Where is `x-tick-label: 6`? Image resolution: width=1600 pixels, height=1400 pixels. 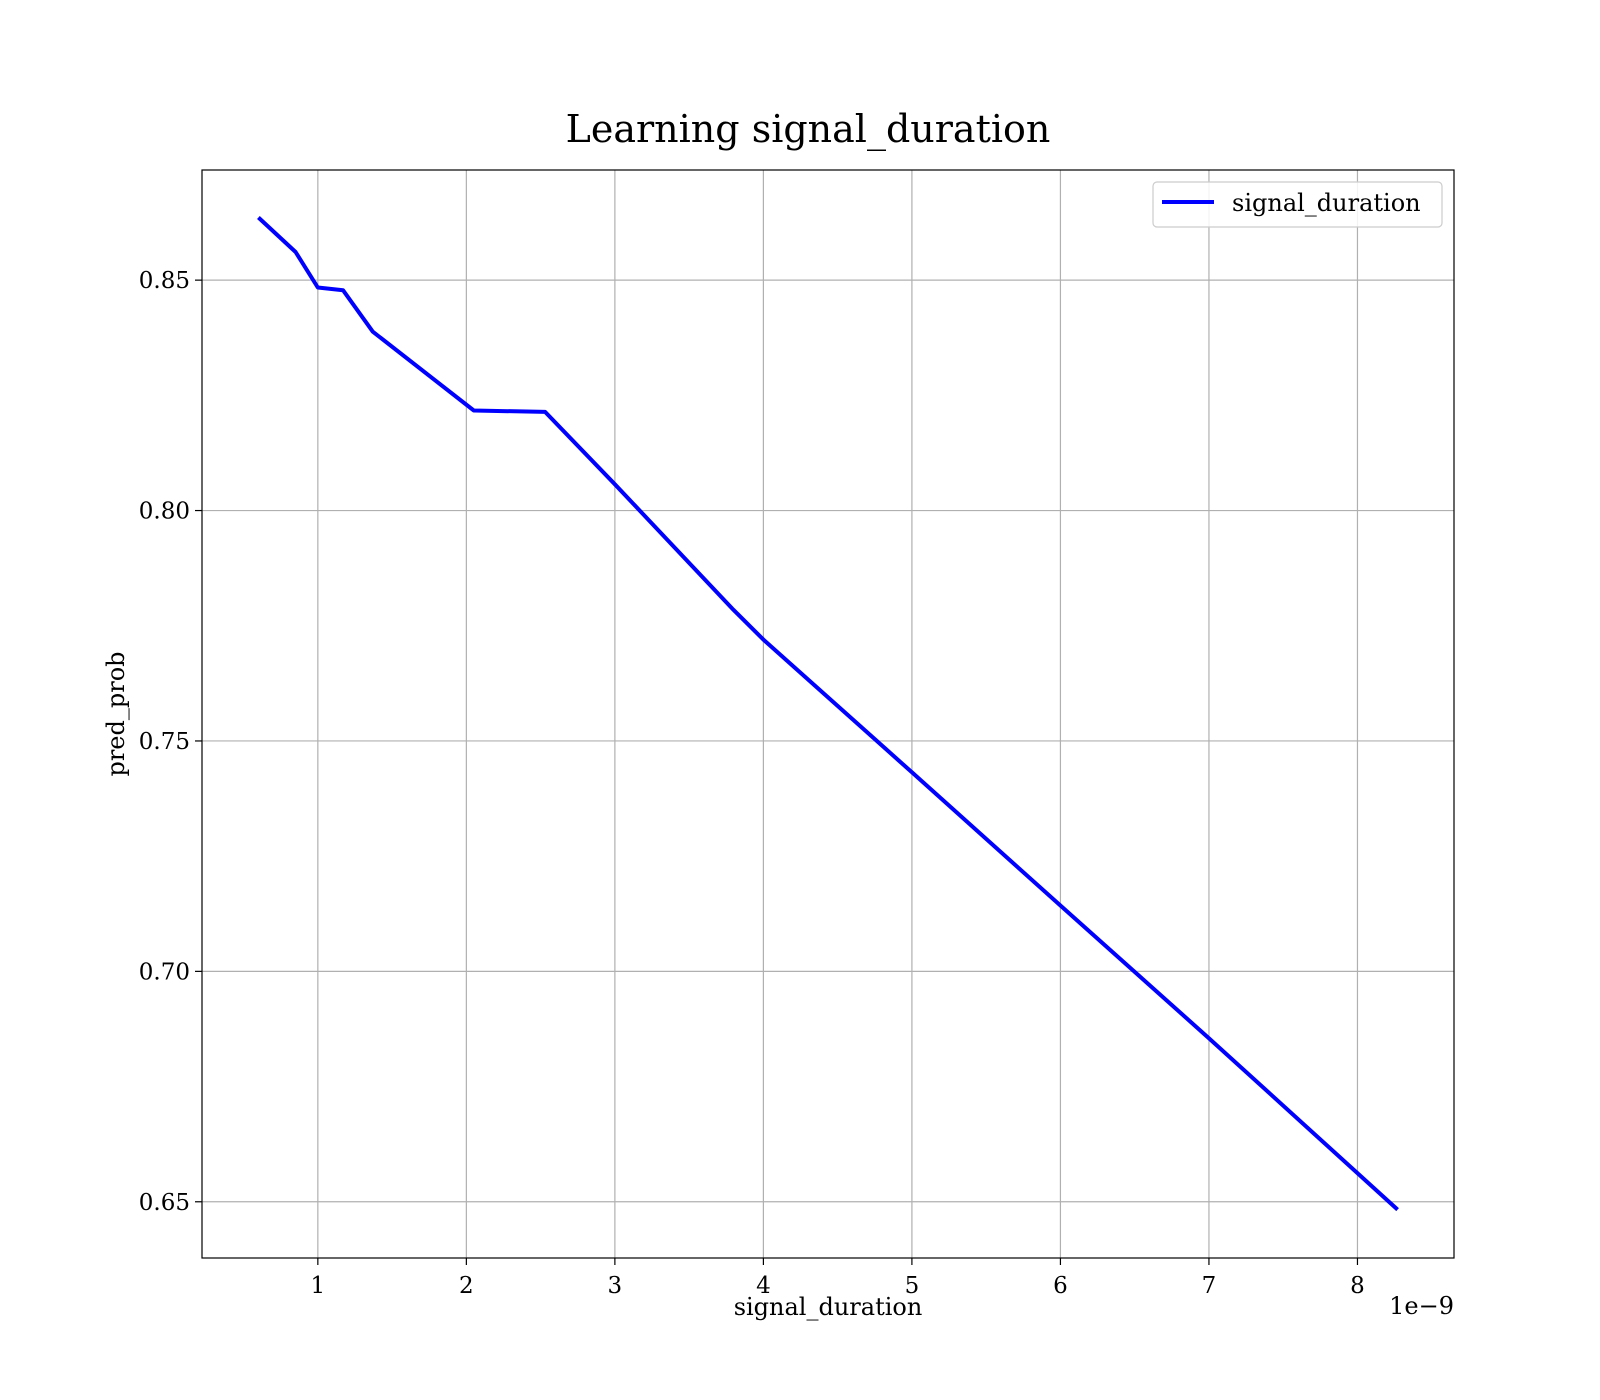 x-tick-label: 6 is located at coordinates (1060, 1286).